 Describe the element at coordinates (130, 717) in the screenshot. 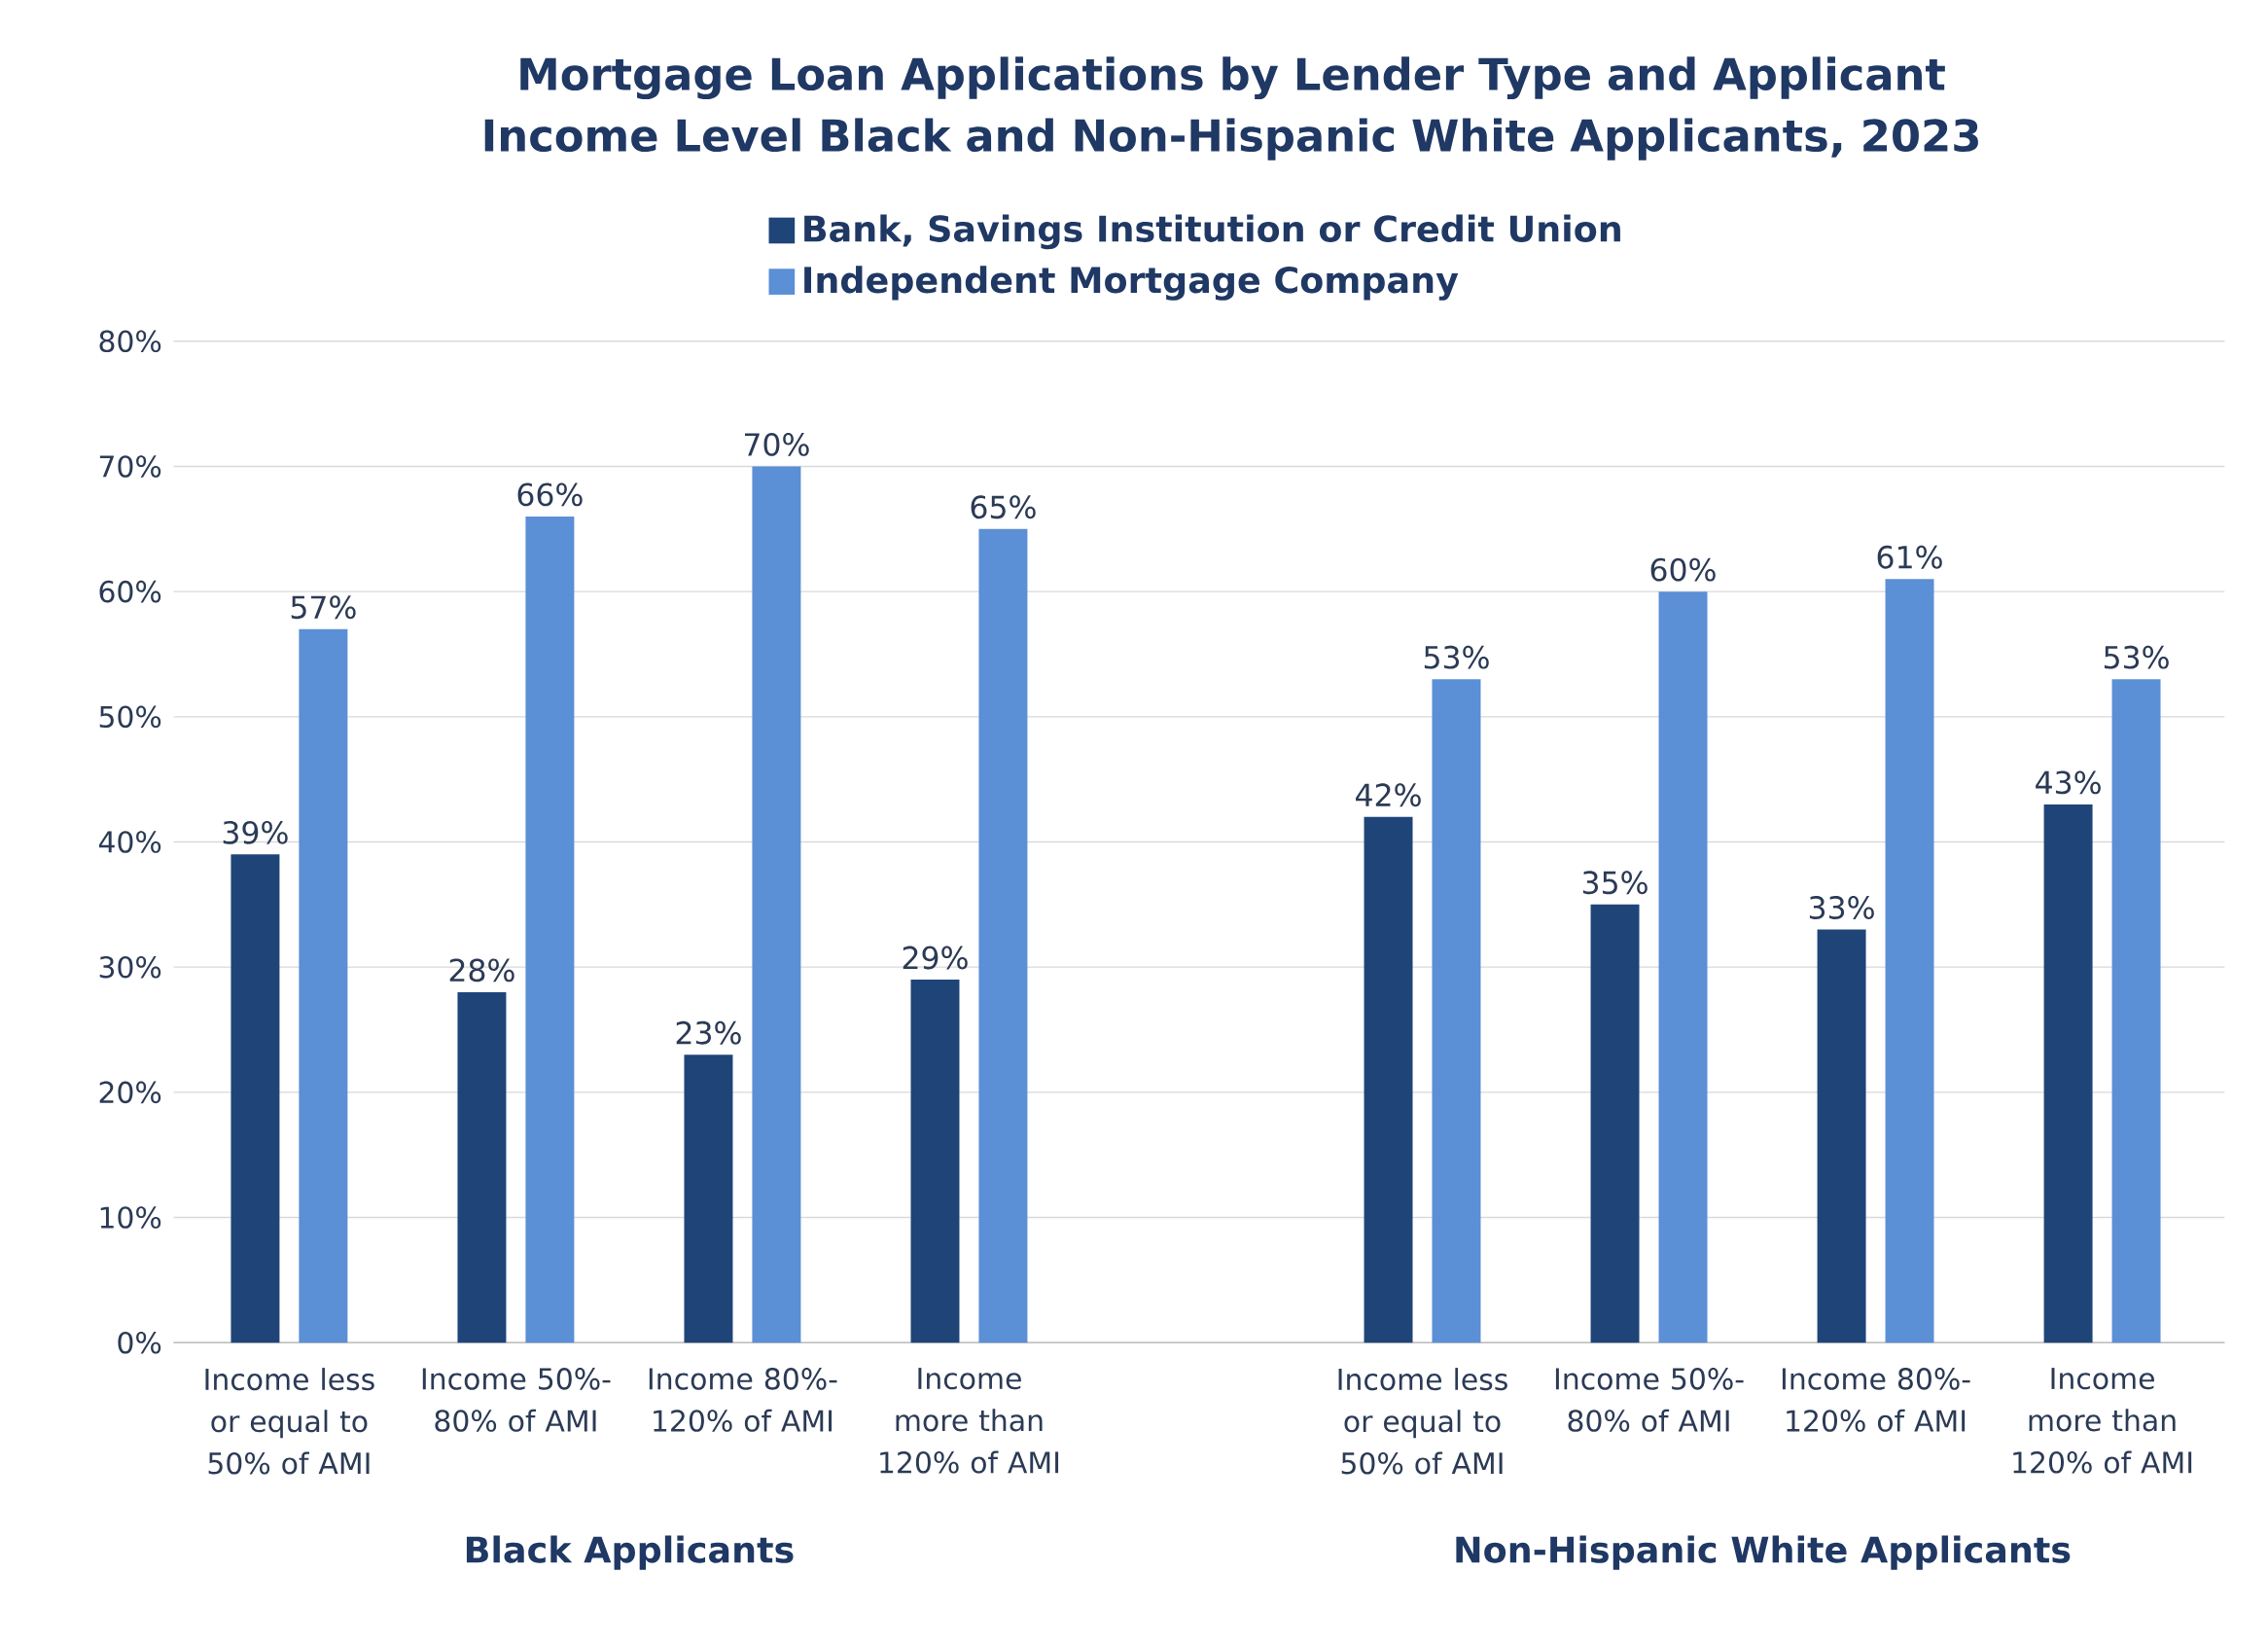

I see `y-tick-label: 50%` at that location.